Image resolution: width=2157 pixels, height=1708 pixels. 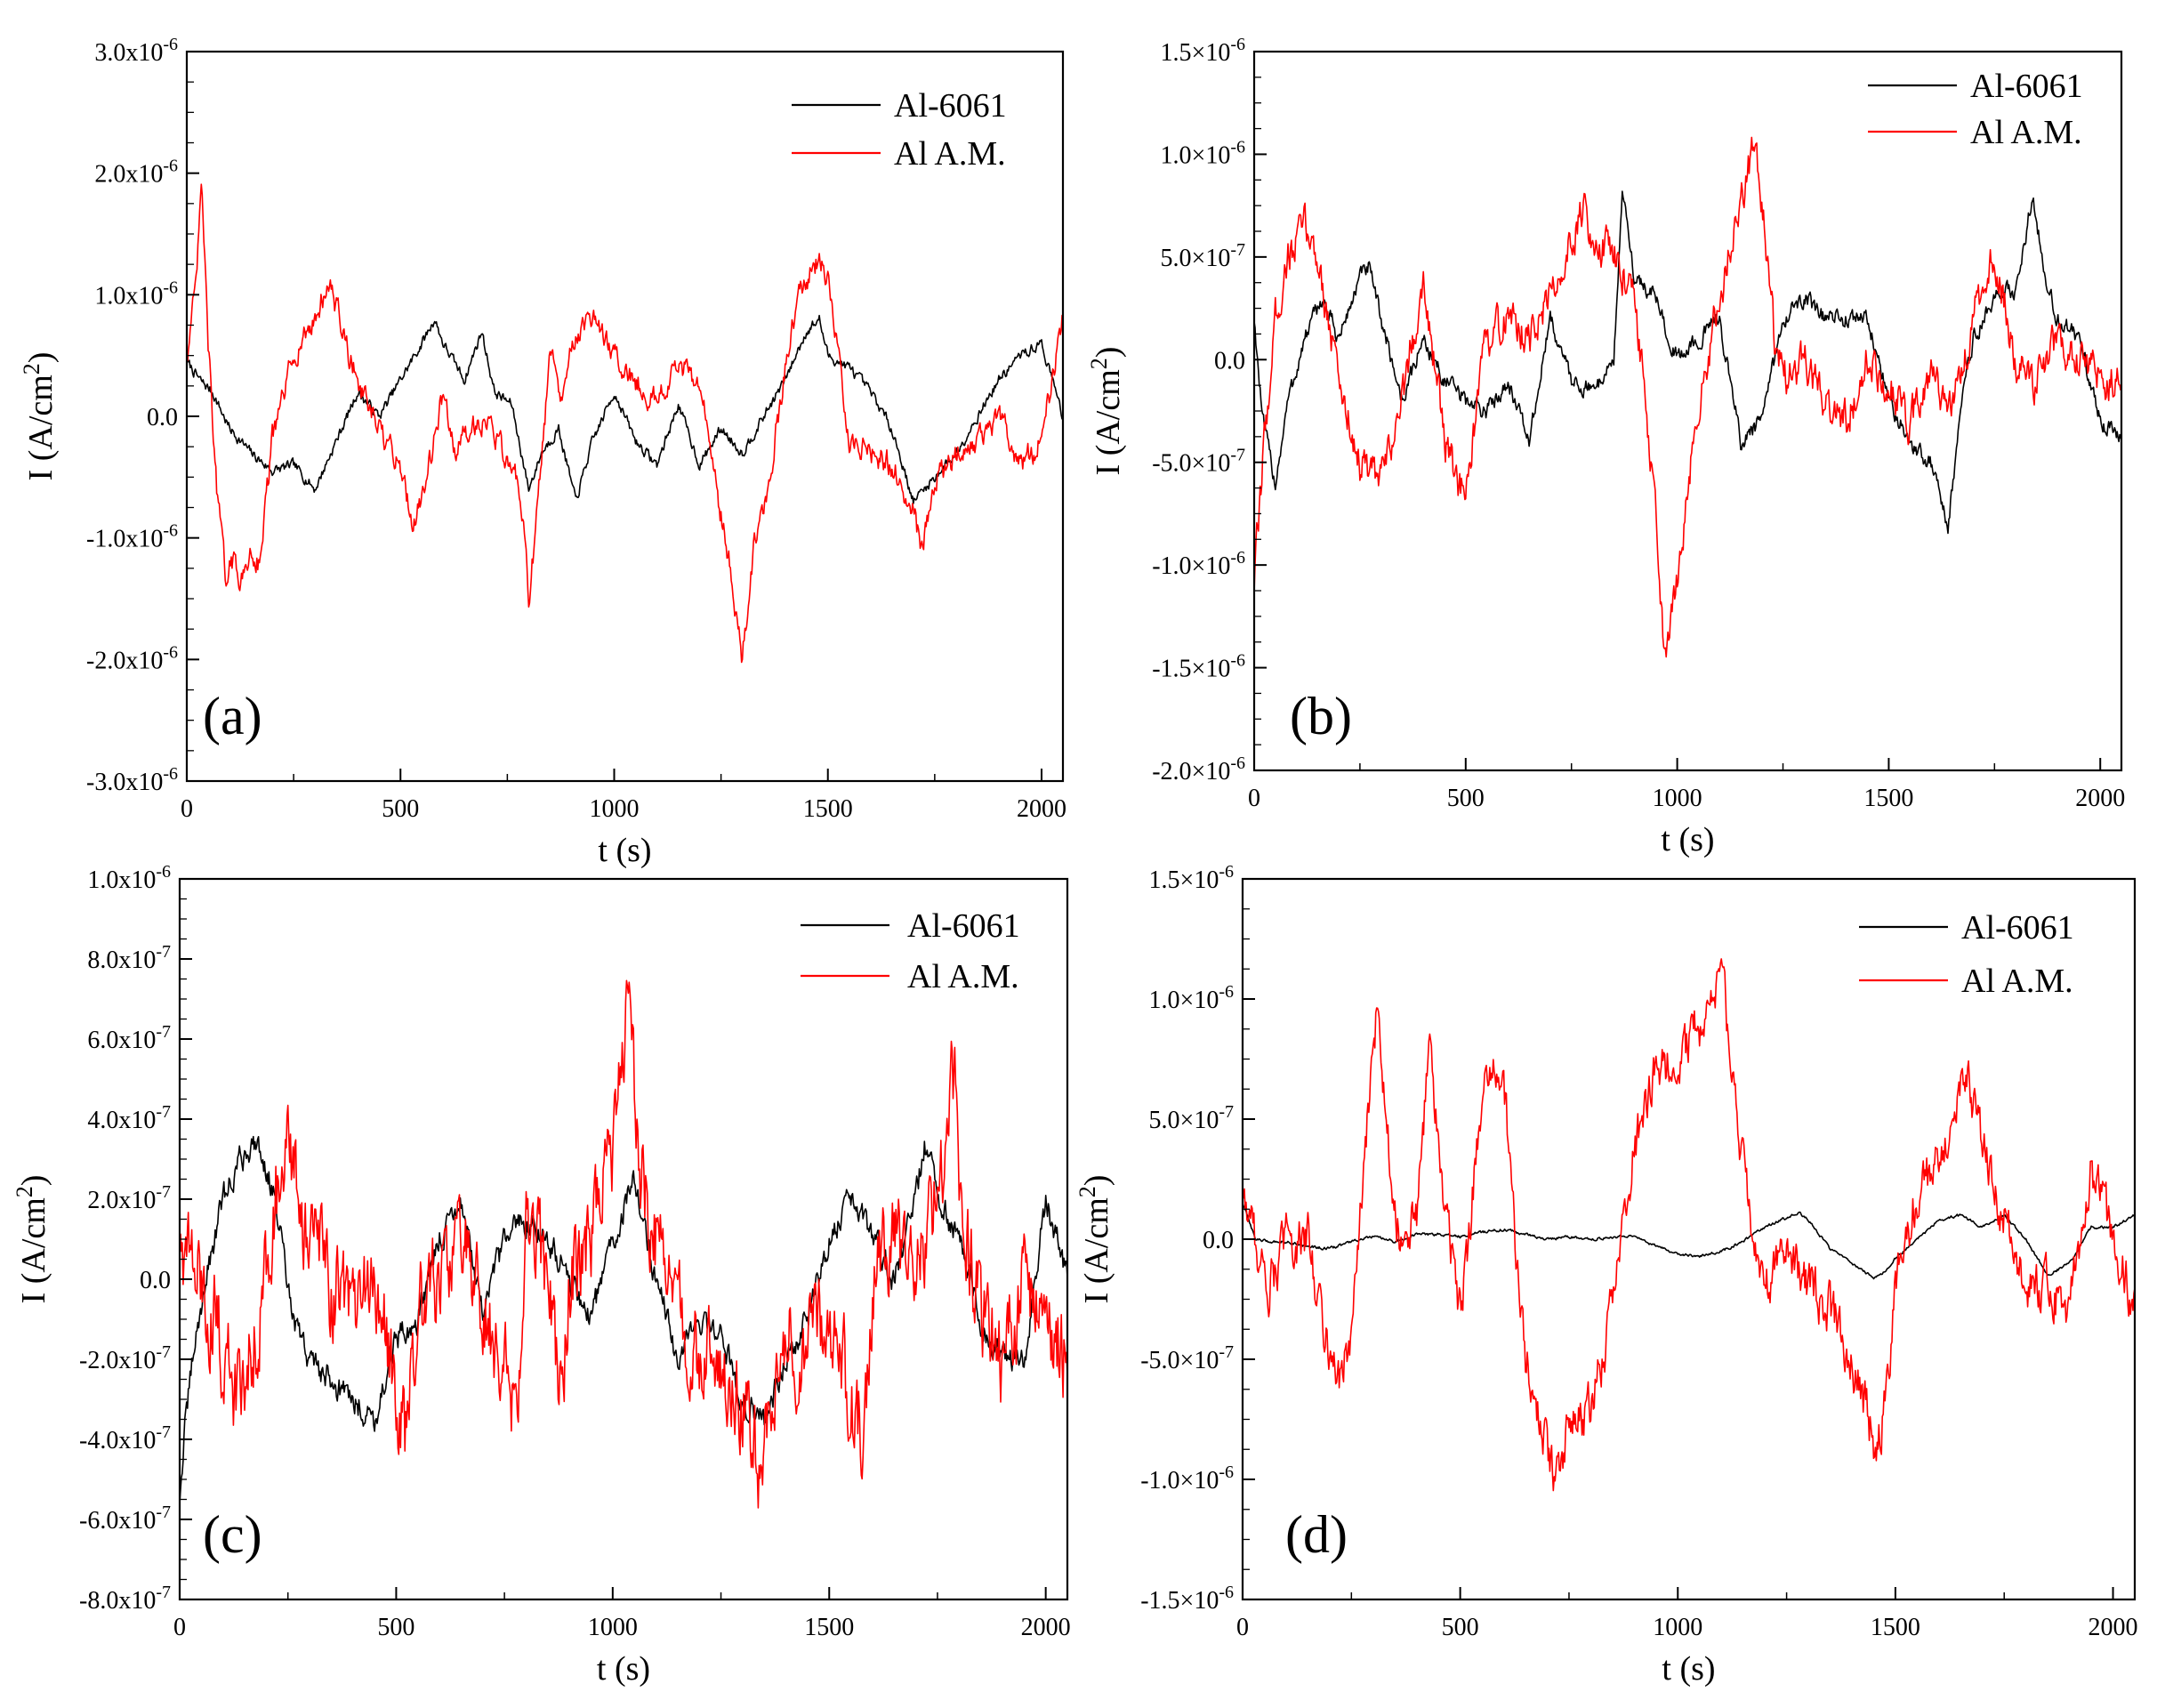 I want to click on panel-label: (d), so click(x=1317, y=1534).